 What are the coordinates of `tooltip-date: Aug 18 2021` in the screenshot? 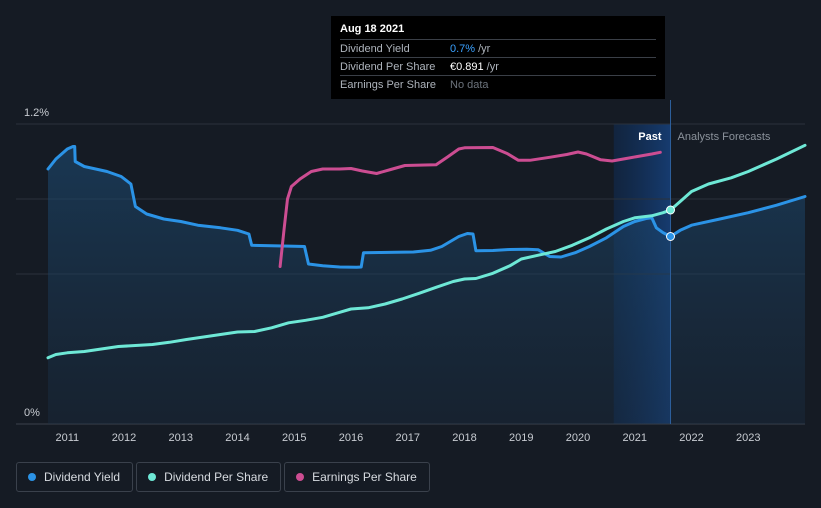 It's located at (372, 29).